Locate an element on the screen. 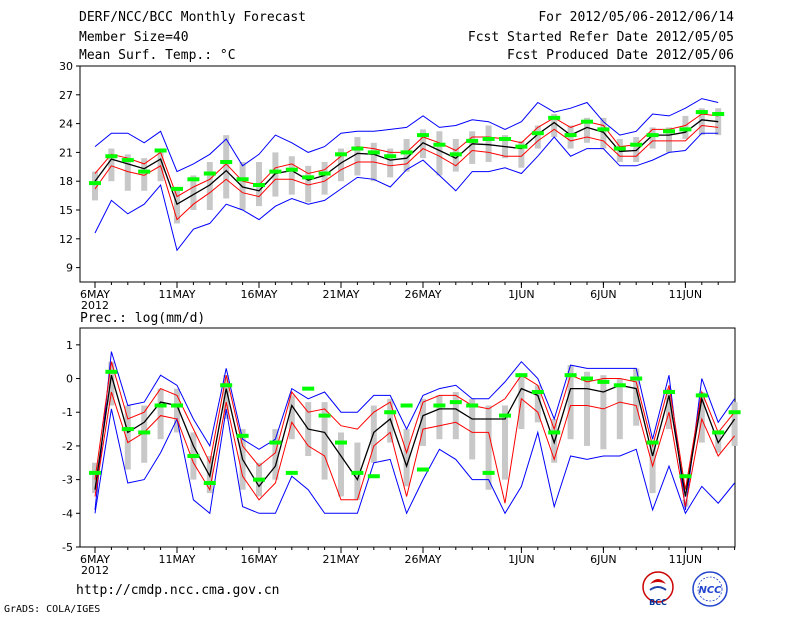 This screenshot has width=800, height=618. website-url: http://cmdp.ncc.cma.gov.cn is located at coordinates (178, 590).